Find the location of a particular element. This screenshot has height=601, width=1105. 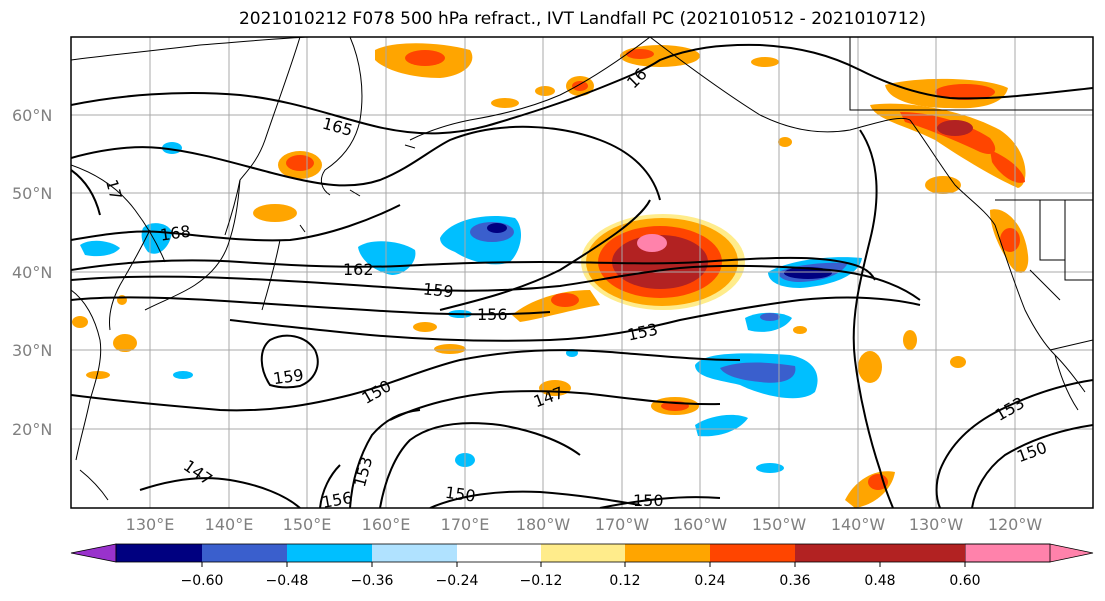

negative-patch-south is located at coordinates (756, 392).